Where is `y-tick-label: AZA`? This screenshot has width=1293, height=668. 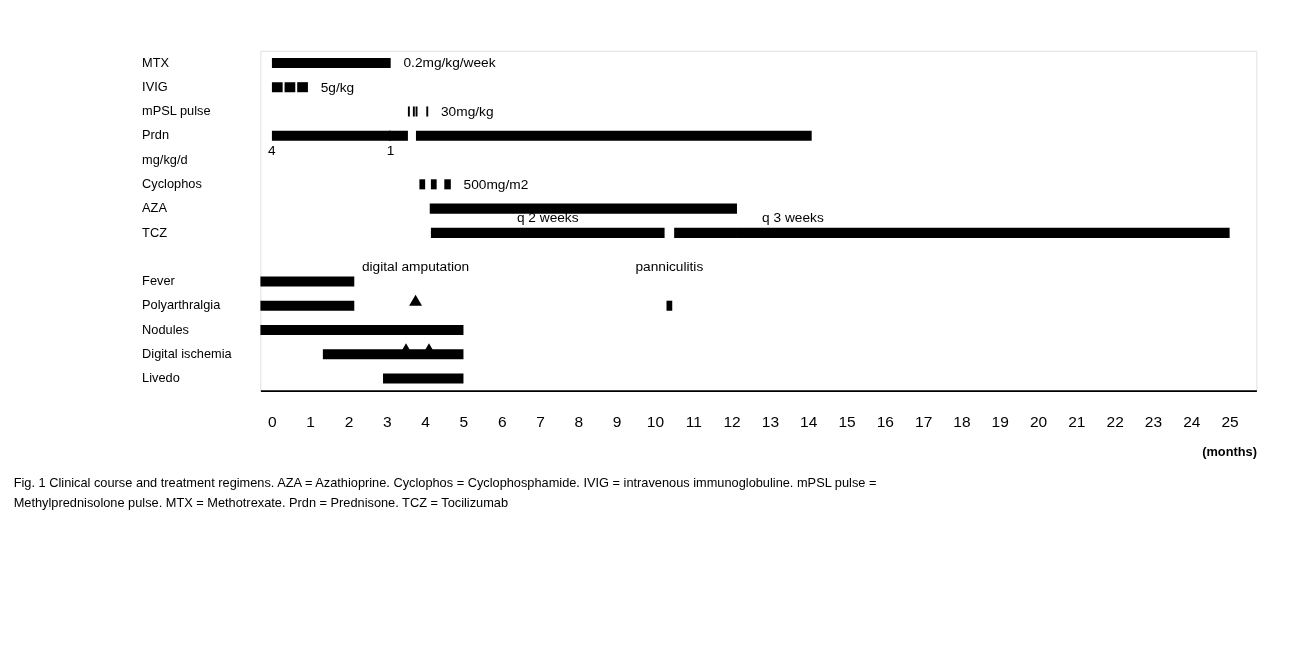
y-tick-label: AZA is located at coordinates (155, 208).